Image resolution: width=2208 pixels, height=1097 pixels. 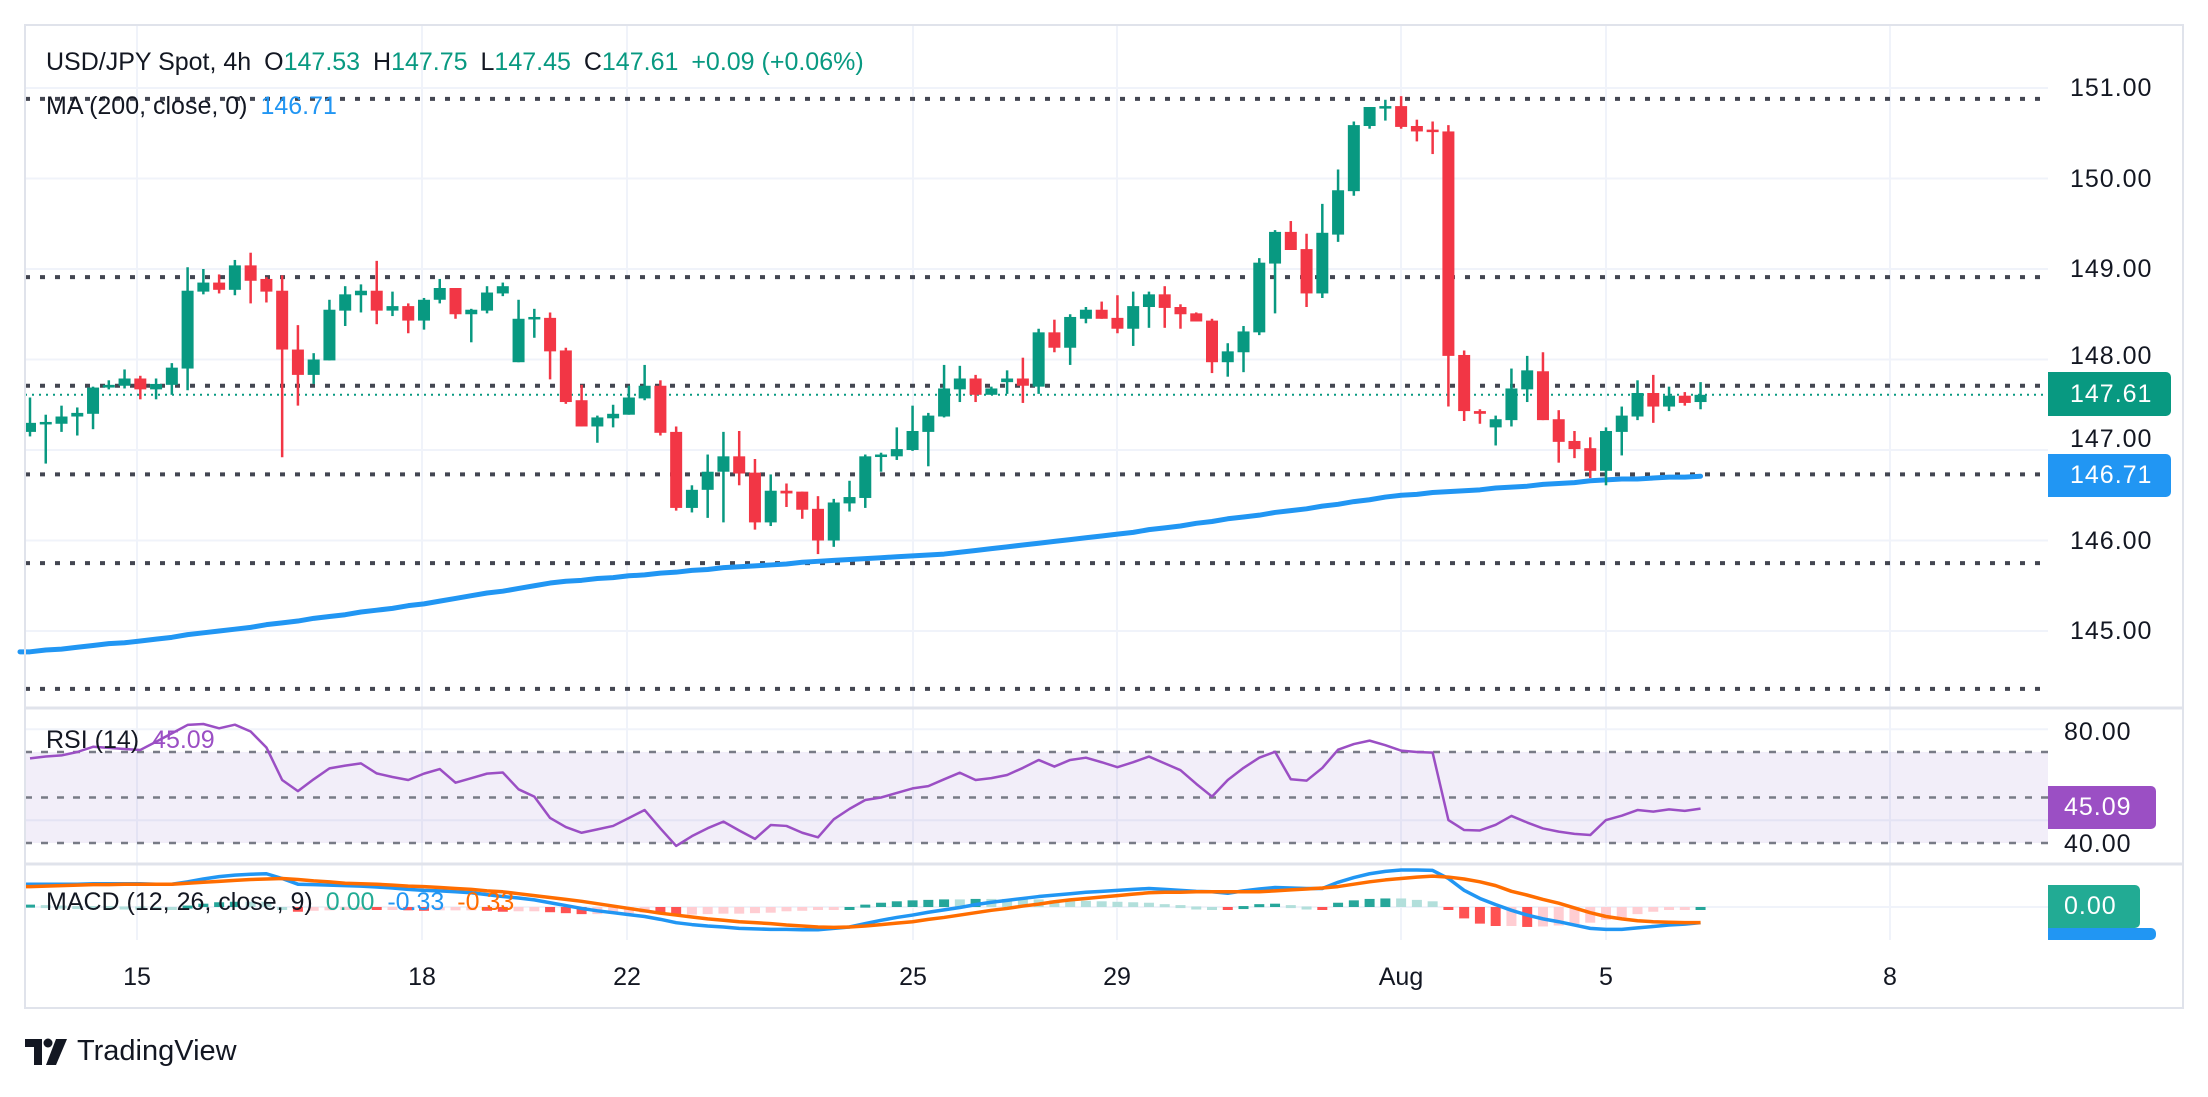 What do you see at coordinates (627, 977) in the screenshot?
I see `date-label: 22` at bounding box center [627, 977].